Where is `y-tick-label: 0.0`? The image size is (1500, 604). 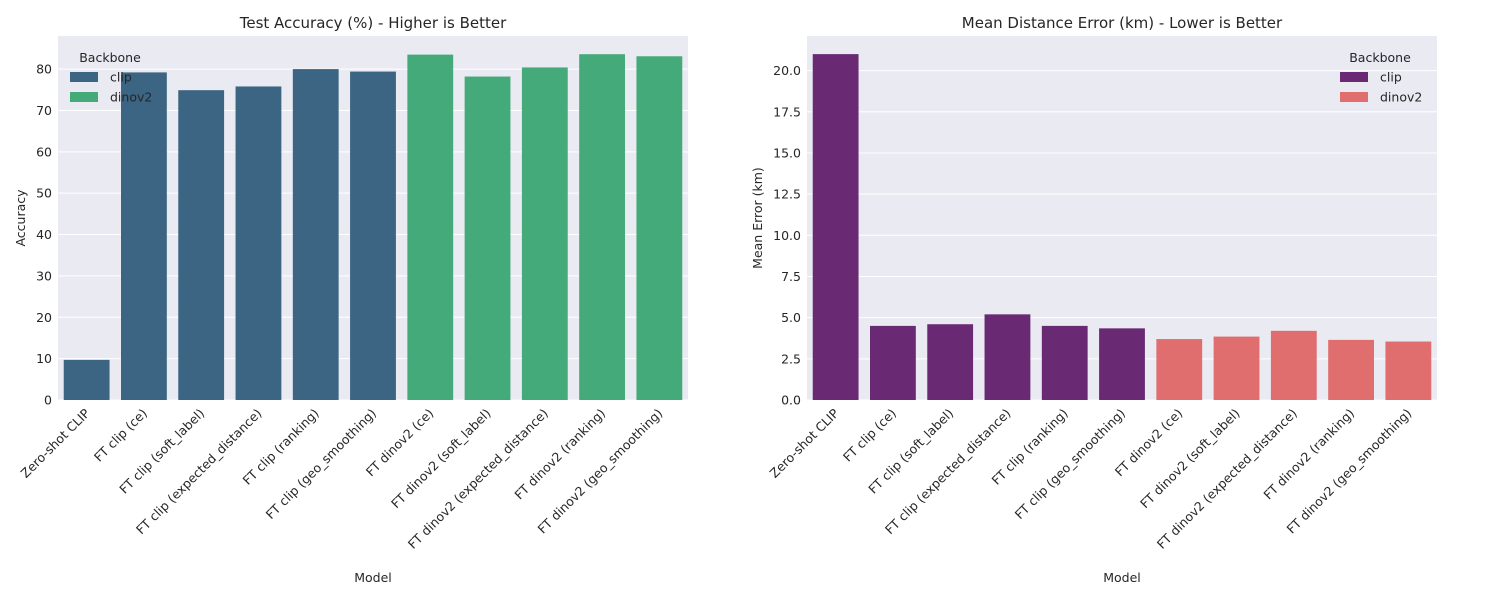
y-tick-label: 0.0 is located at coordinates (791, 400).